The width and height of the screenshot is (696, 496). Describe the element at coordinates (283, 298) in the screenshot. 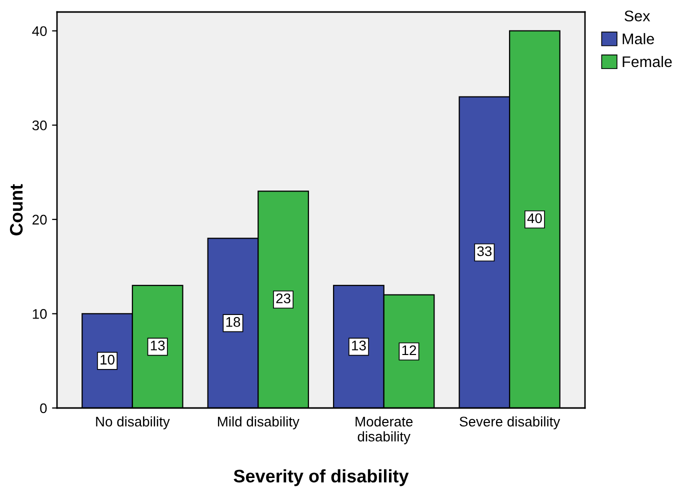

I see `data-label: 23` at that location.